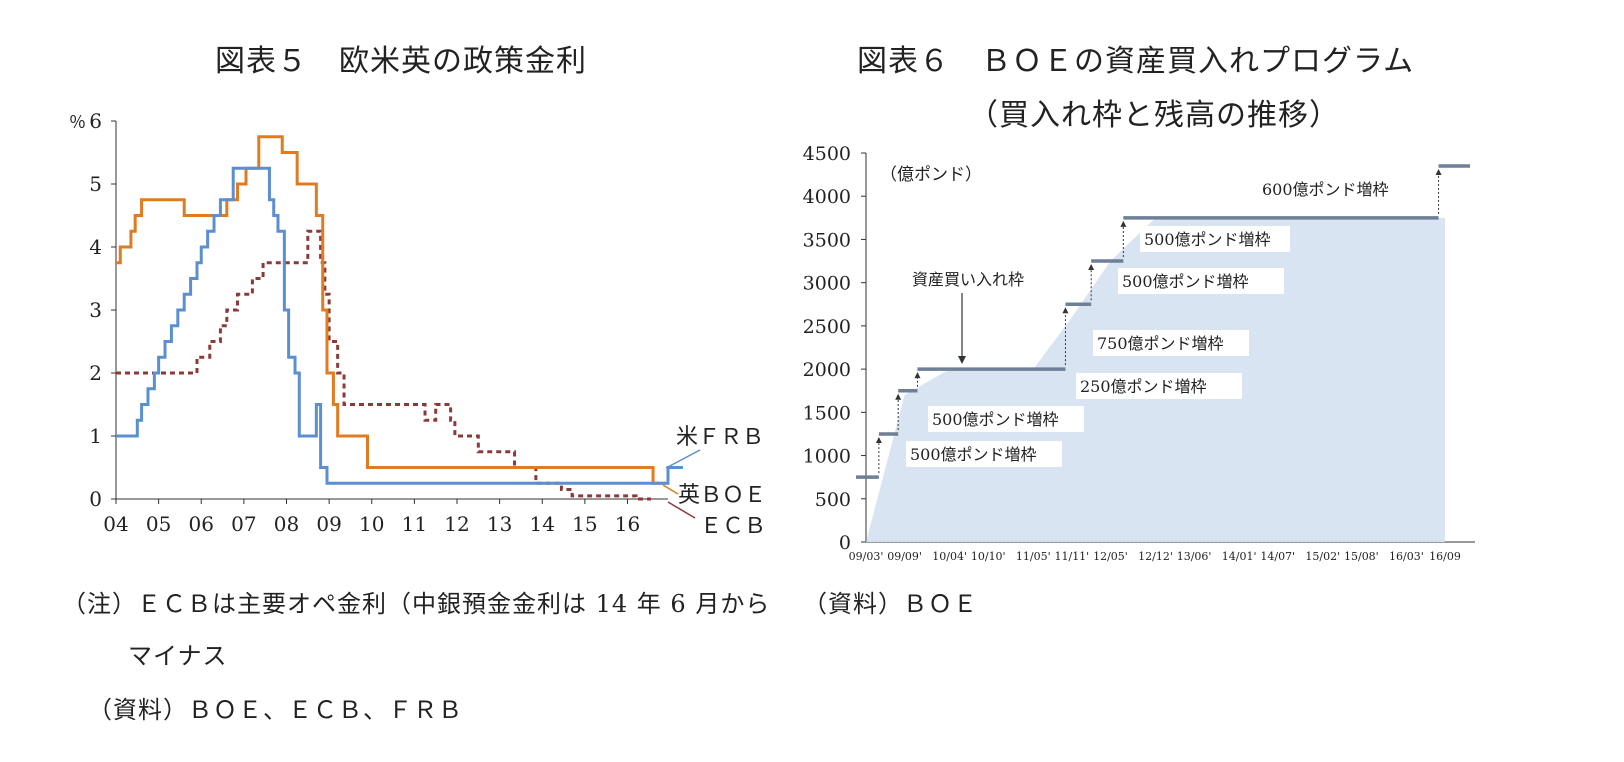  What do you see at coordinates (827, 197) in the screenshot?
I see `right-y-tick-label: 4000` at bounding box center [827, 197].